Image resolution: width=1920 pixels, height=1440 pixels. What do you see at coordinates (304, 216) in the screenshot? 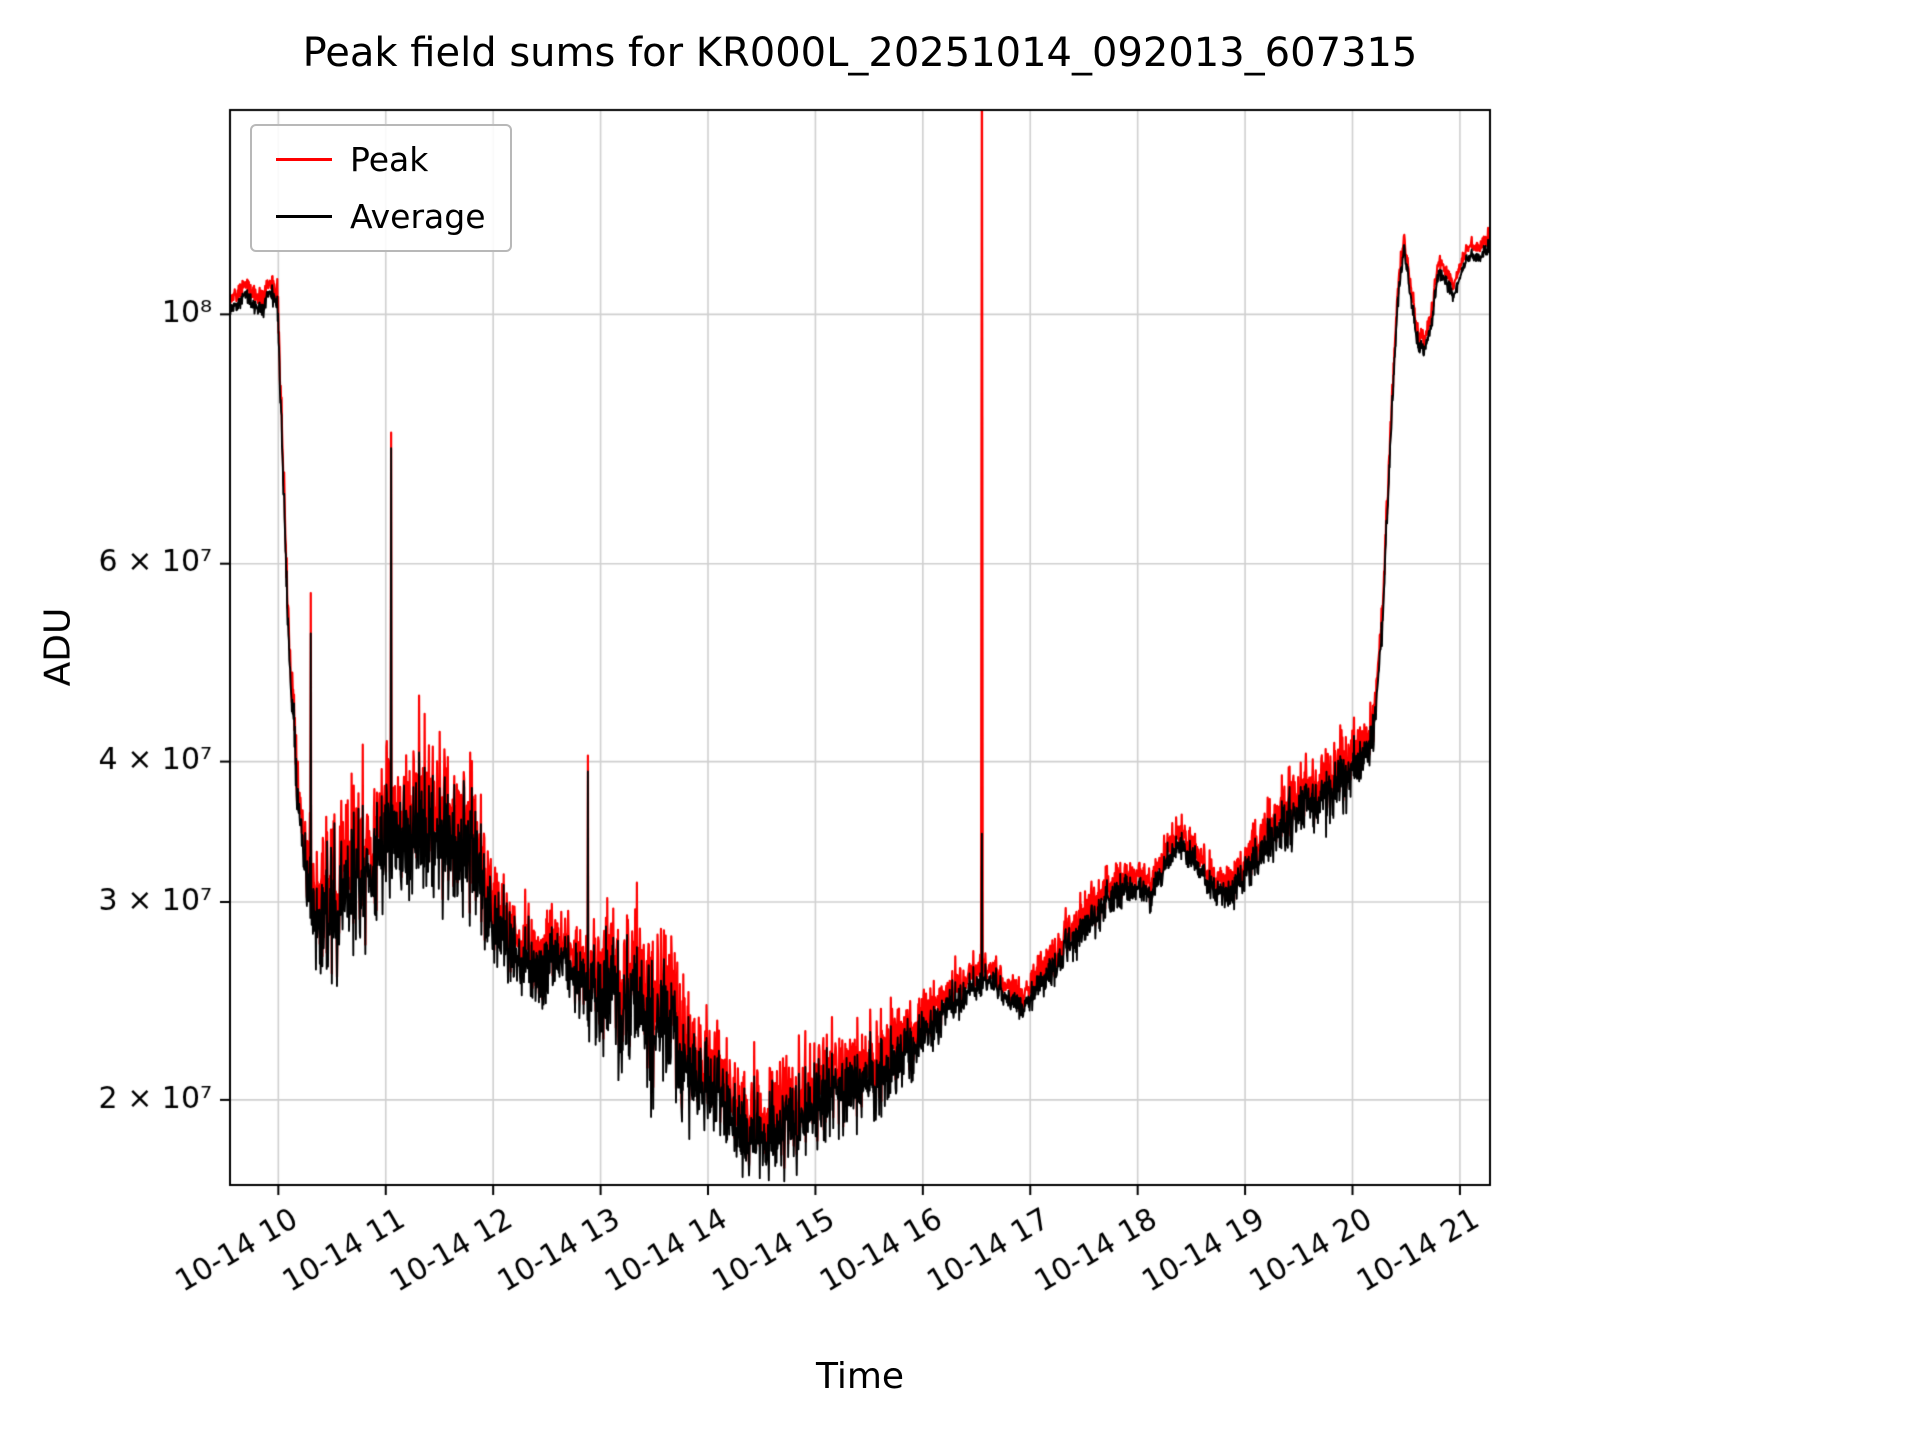
I see `average-line-swatch` at bounding box center [304, 216].